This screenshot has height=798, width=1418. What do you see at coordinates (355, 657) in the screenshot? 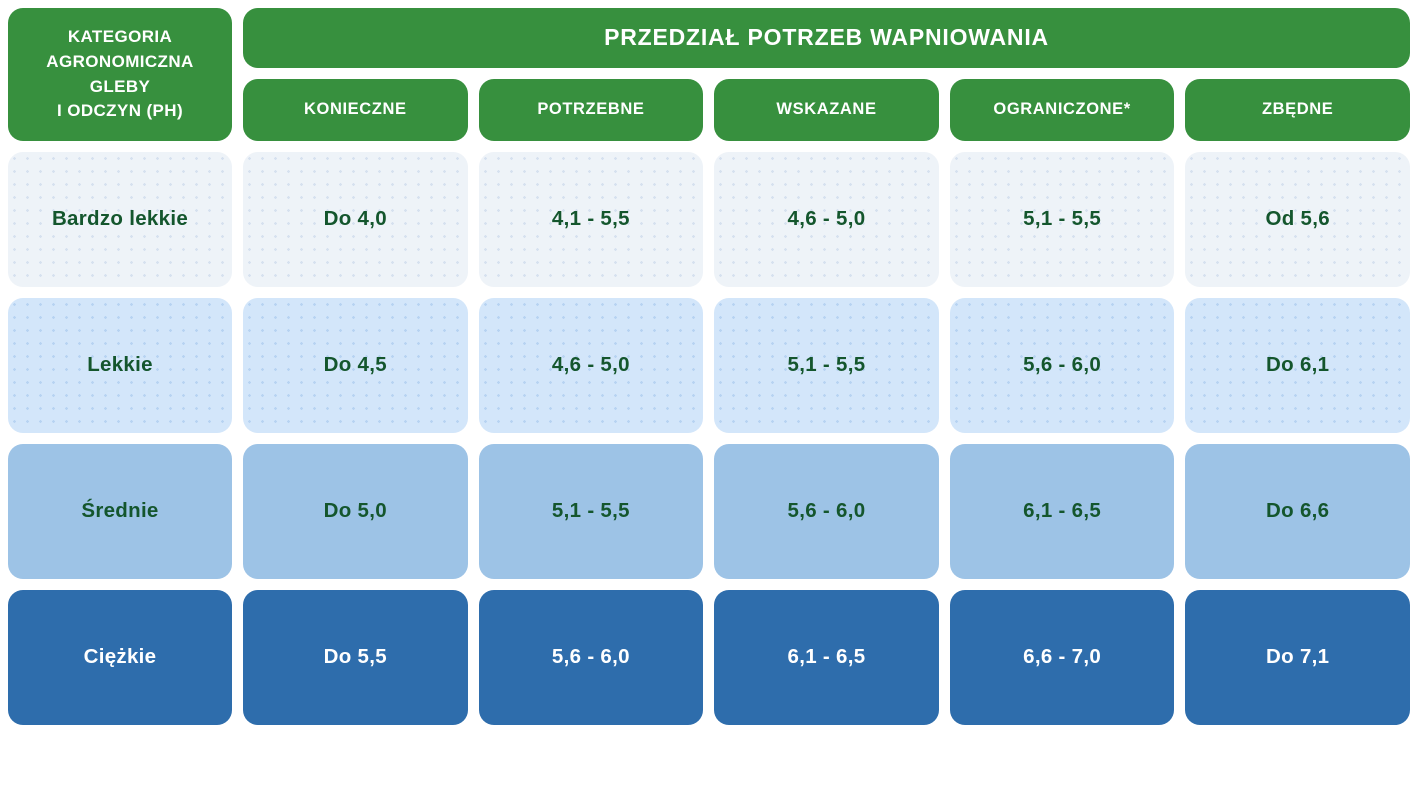
I see `data-cell: Do 5,5` at bounding box center [355, 657].